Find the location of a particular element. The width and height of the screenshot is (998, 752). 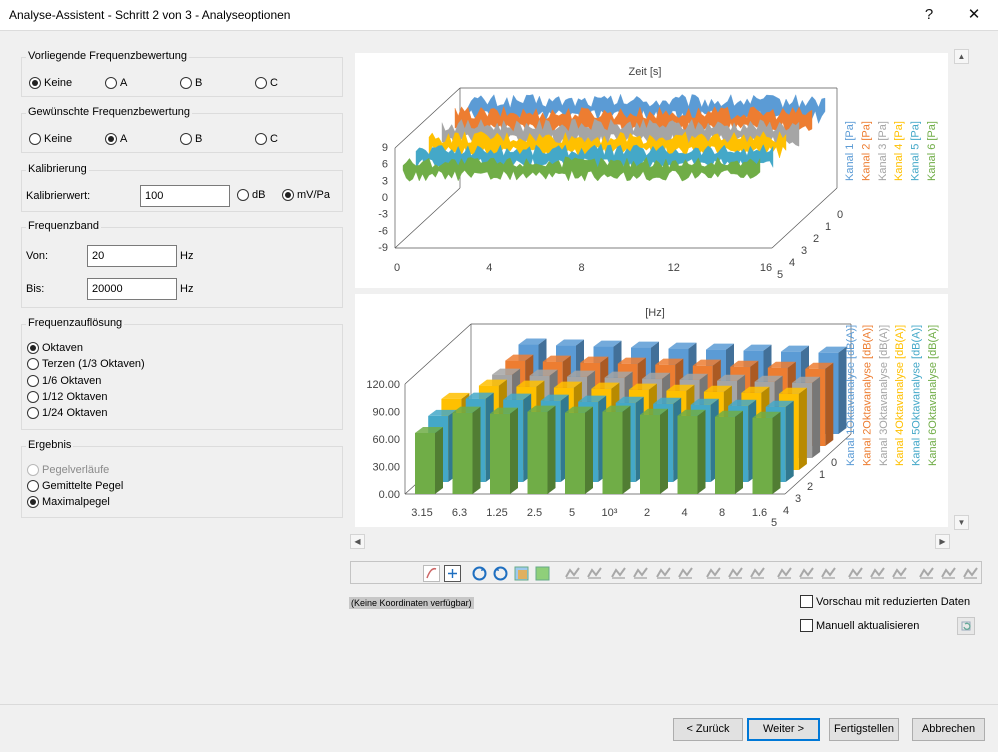

zoom-b-icon is located at coordinates (806, 573).